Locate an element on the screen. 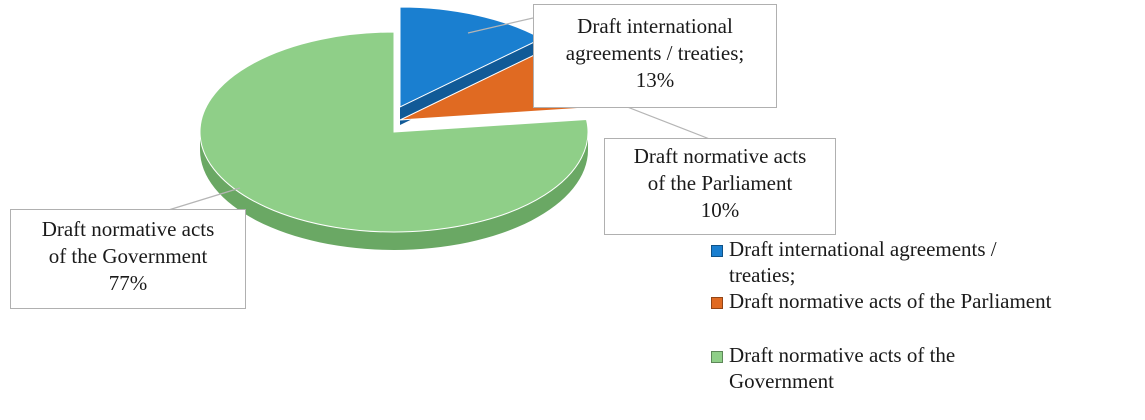 The image size is (1145, 420). legend-item-government: Draft normative acts of the Government is located at coordinates (923, 368).